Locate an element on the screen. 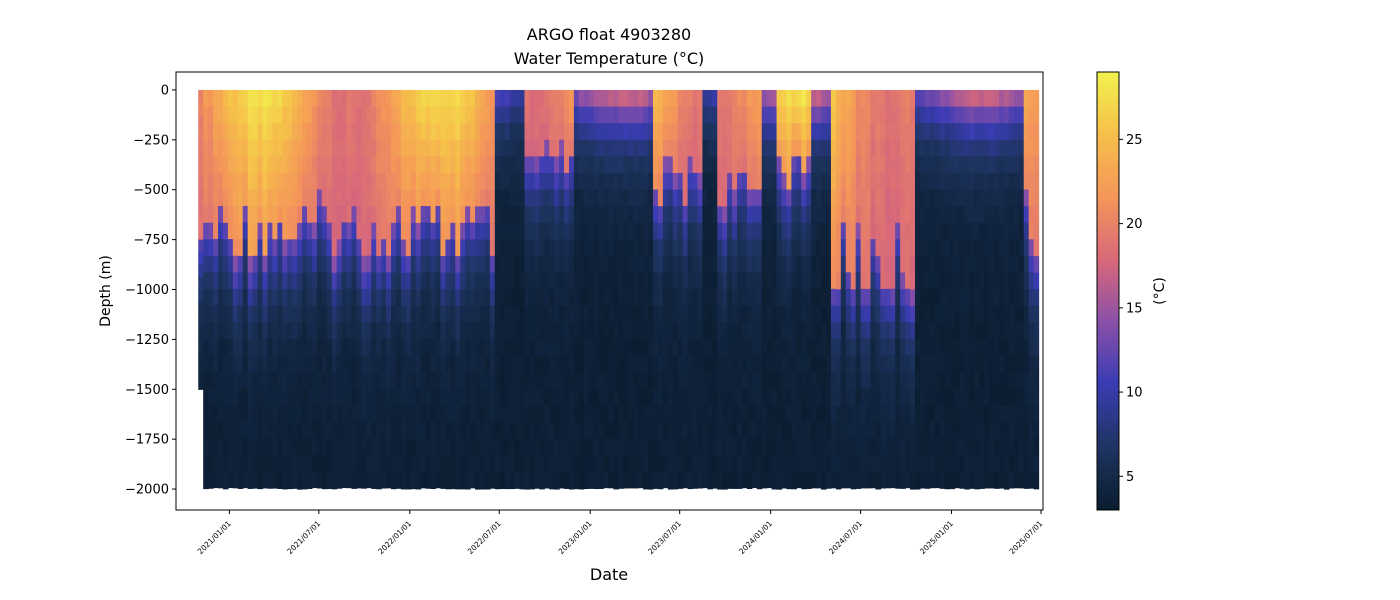 The width and height of the screenshot is (1400, 600). x-tick-label: 2024/01/01 is located at coordinates (755, 537).